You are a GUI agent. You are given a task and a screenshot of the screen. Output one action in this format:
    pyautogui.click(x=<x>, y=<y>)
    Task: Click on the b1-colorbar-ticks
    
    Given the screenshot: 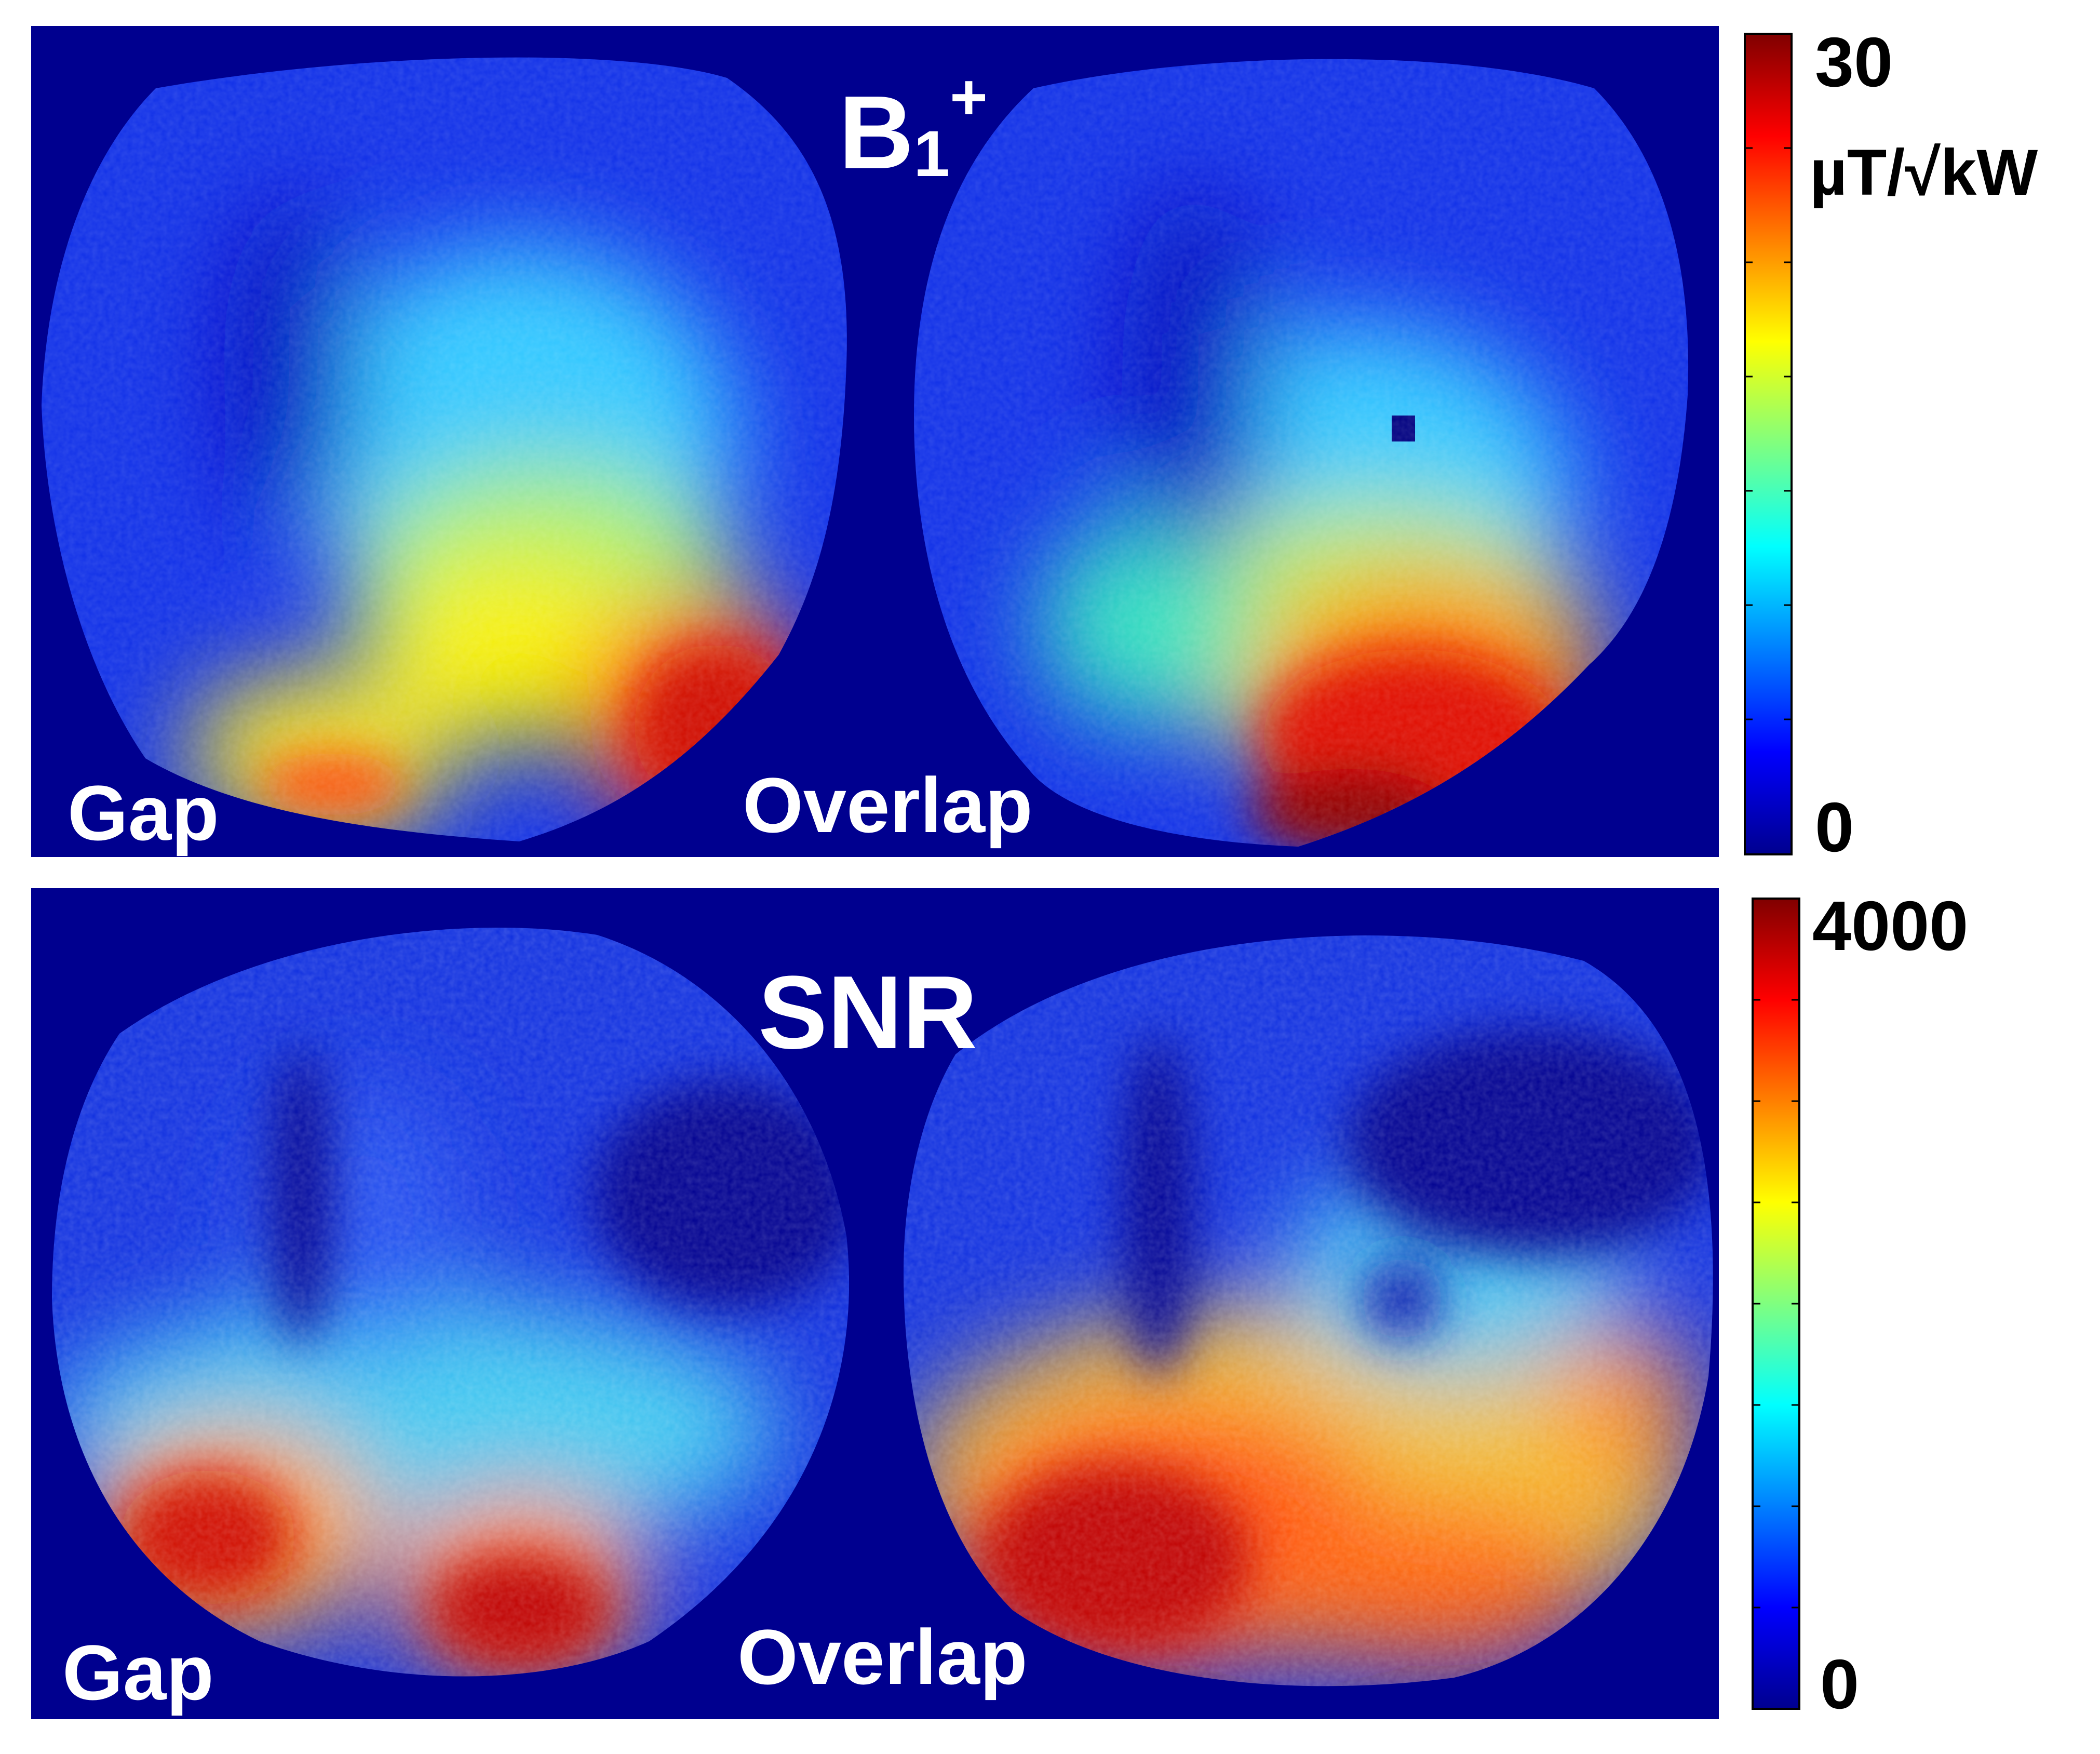 What is the action you would take?
    pyautogui.click(x=1769, y=433)
    